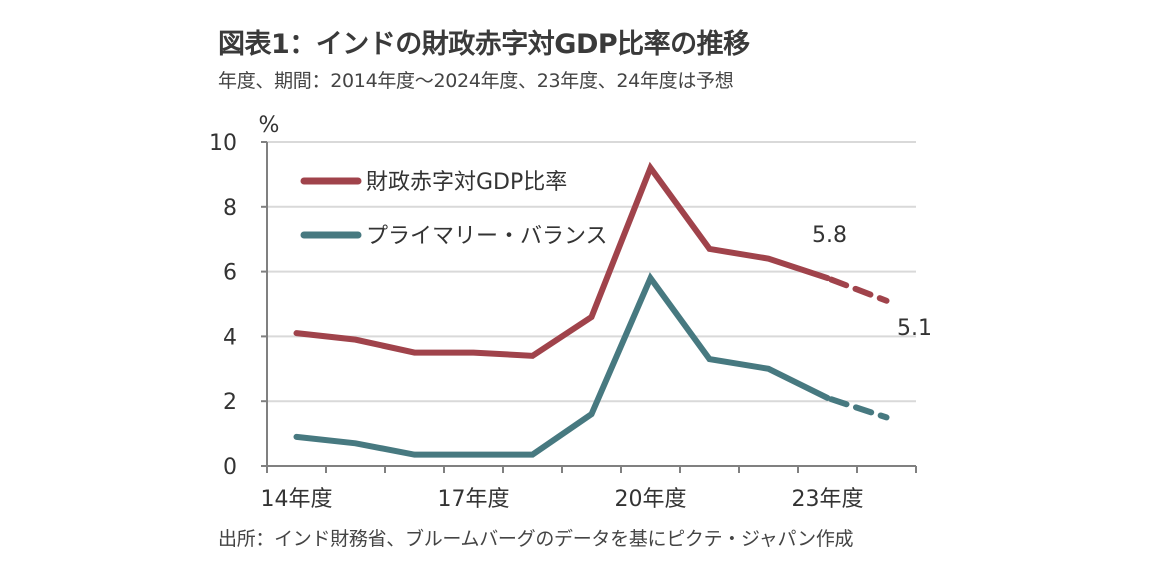 The height and width of the screenshot is (580, 1152). What do you see at coordinates (829, 235) in the screenshot?
I see `data-label: 5.8` at bounding box center [829, 235].